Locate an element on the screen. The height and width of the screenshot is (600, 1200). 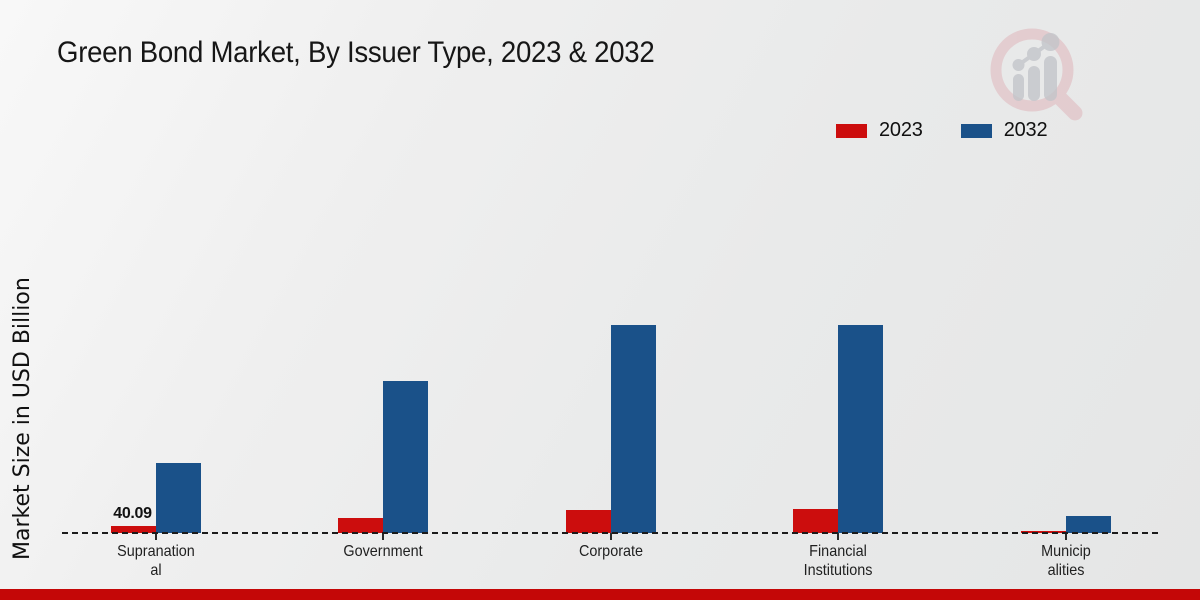
category-label-supranational: Supranation al is located at coordinates (155, 561).